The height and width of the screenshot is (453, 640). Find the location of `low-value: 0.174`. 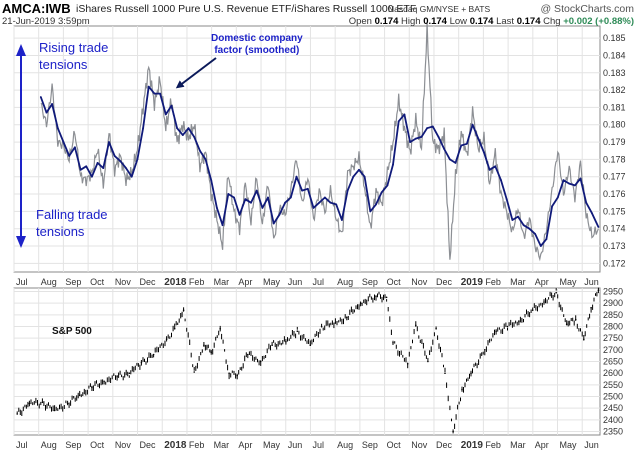

low-value: 0.174 is located at coordinates (481, 21).